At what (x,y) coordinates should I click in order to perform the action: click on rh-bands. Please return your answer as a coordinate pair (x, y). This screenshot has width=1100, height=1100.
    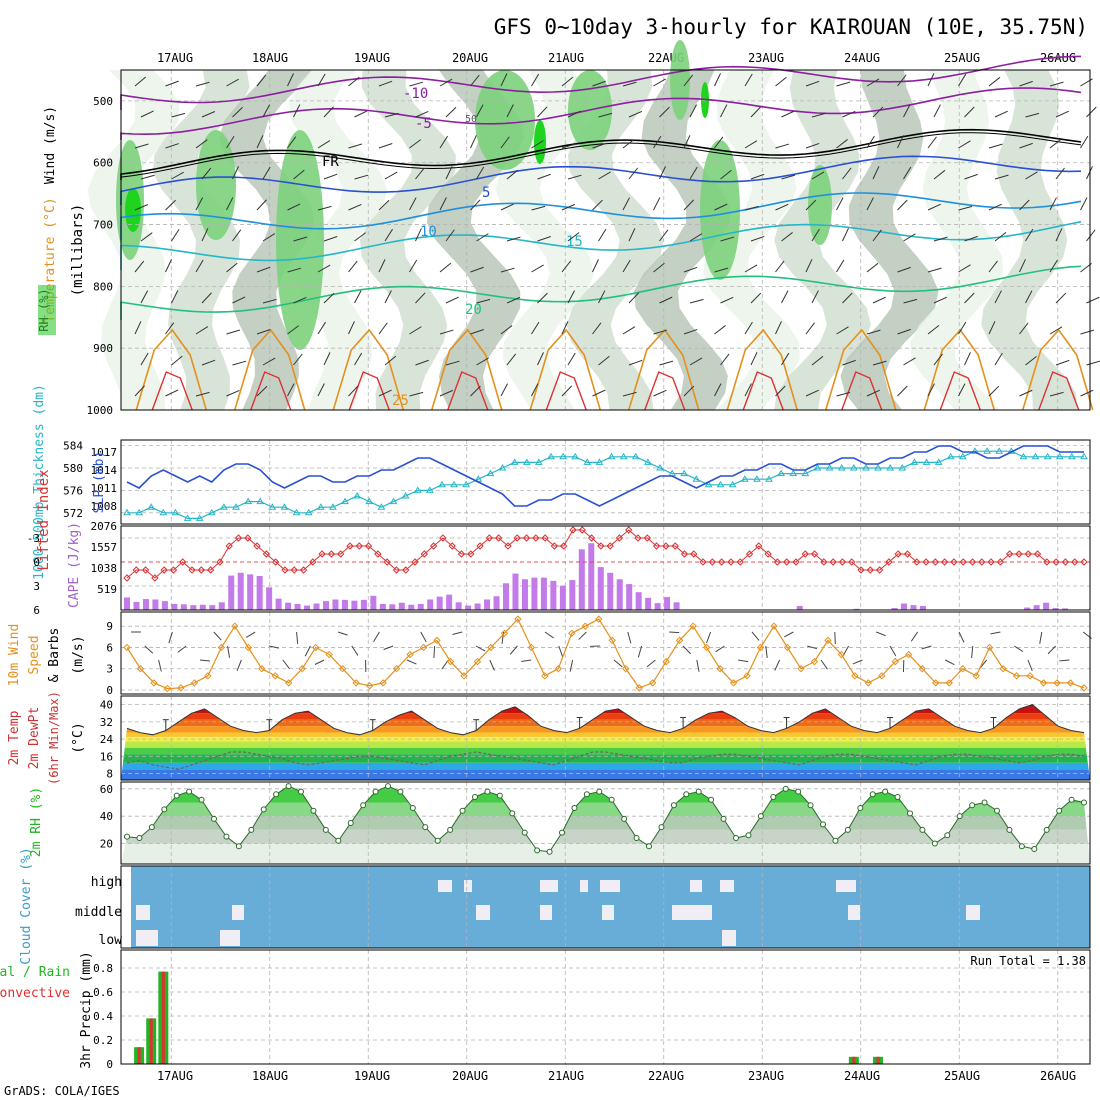
    Looking at the image, I should click on (605, 825).